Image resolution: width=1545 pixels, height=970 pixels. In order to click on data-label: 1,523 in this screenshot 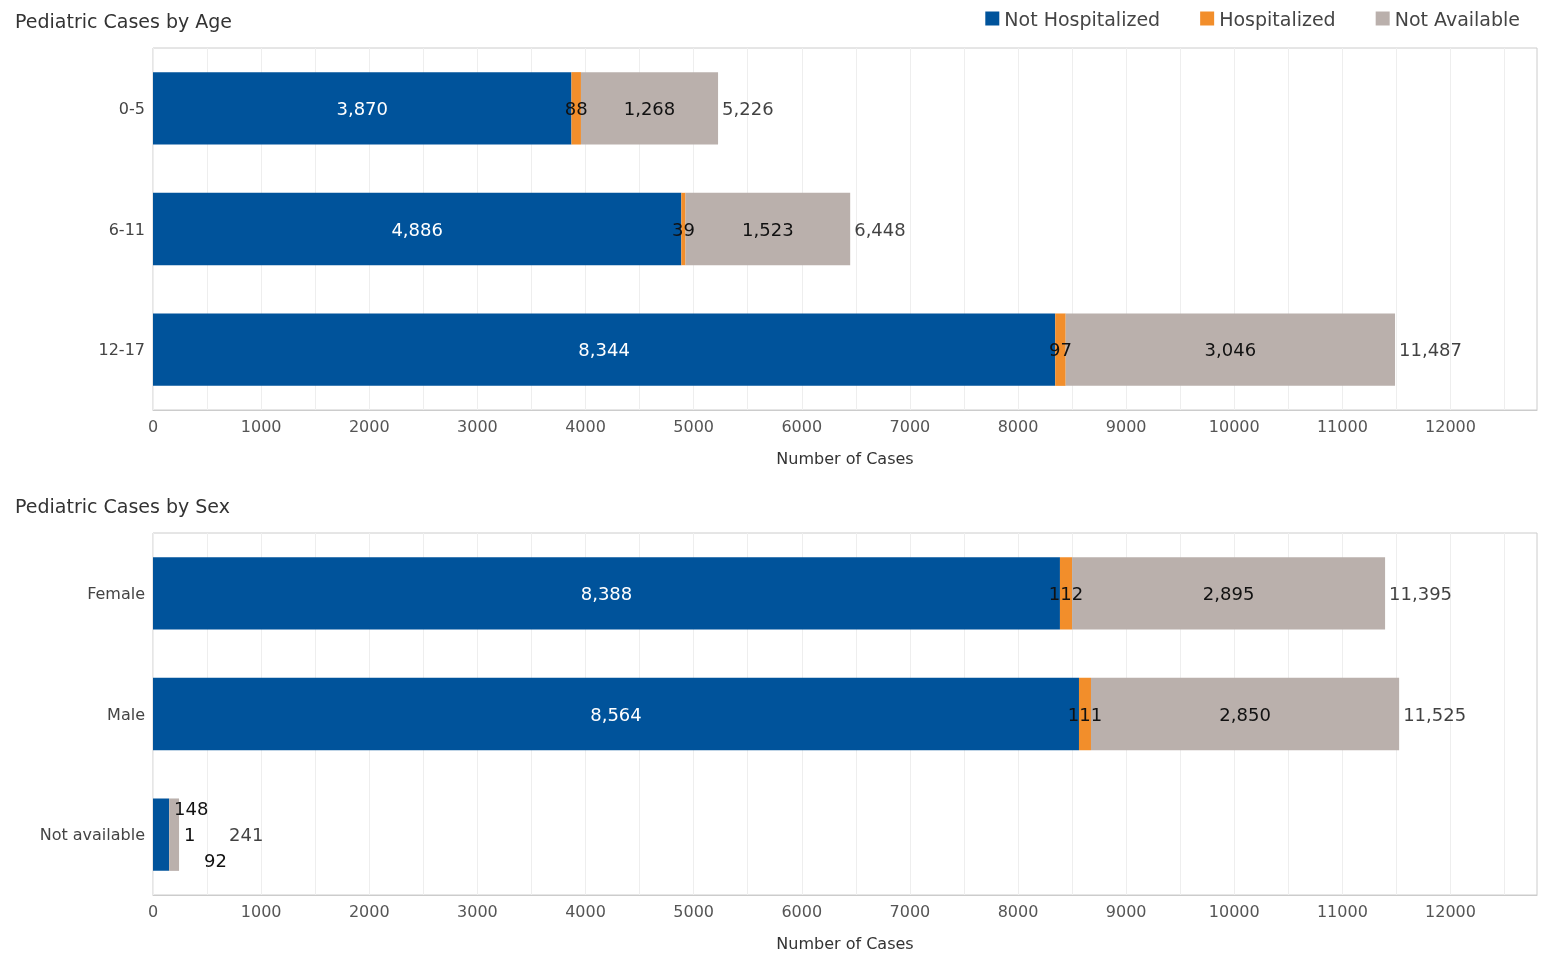, I will do `click(768, 229)`.